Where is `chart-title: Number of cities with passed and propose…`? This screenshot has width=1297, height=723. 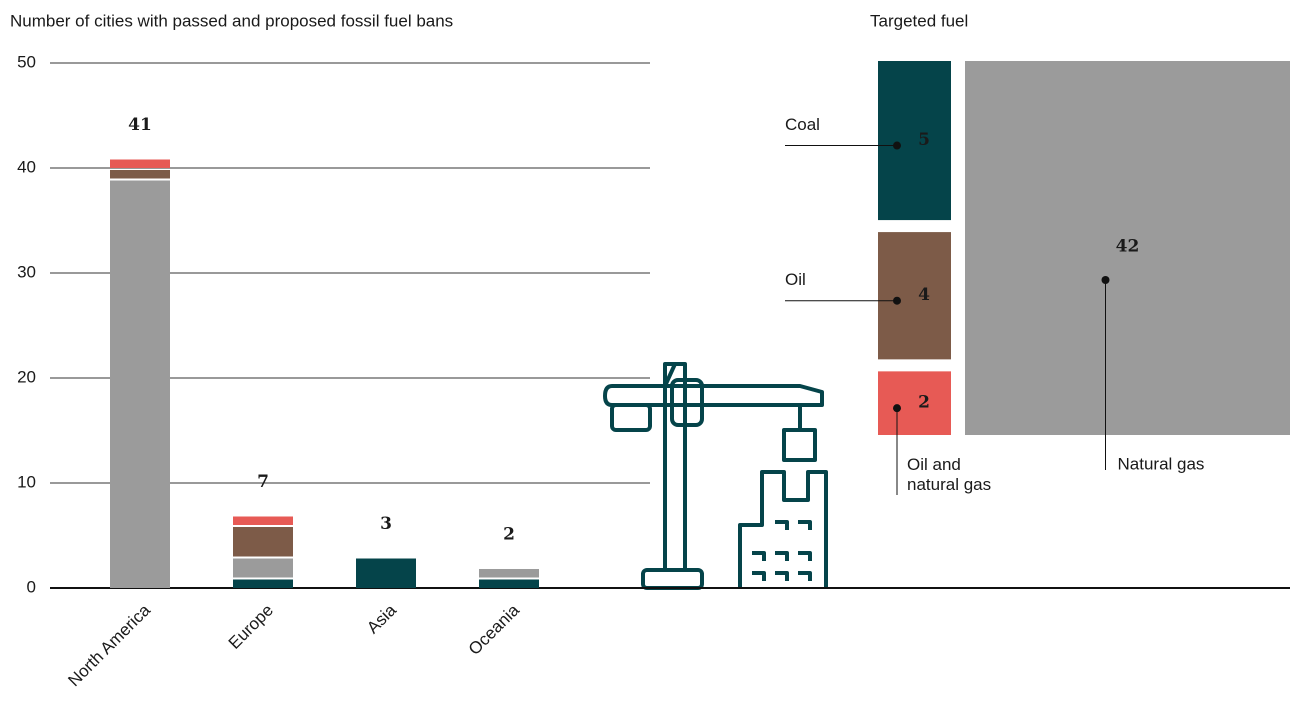
chart-title: Number of cities with passed and propose… is located at coordinates (231, 20).